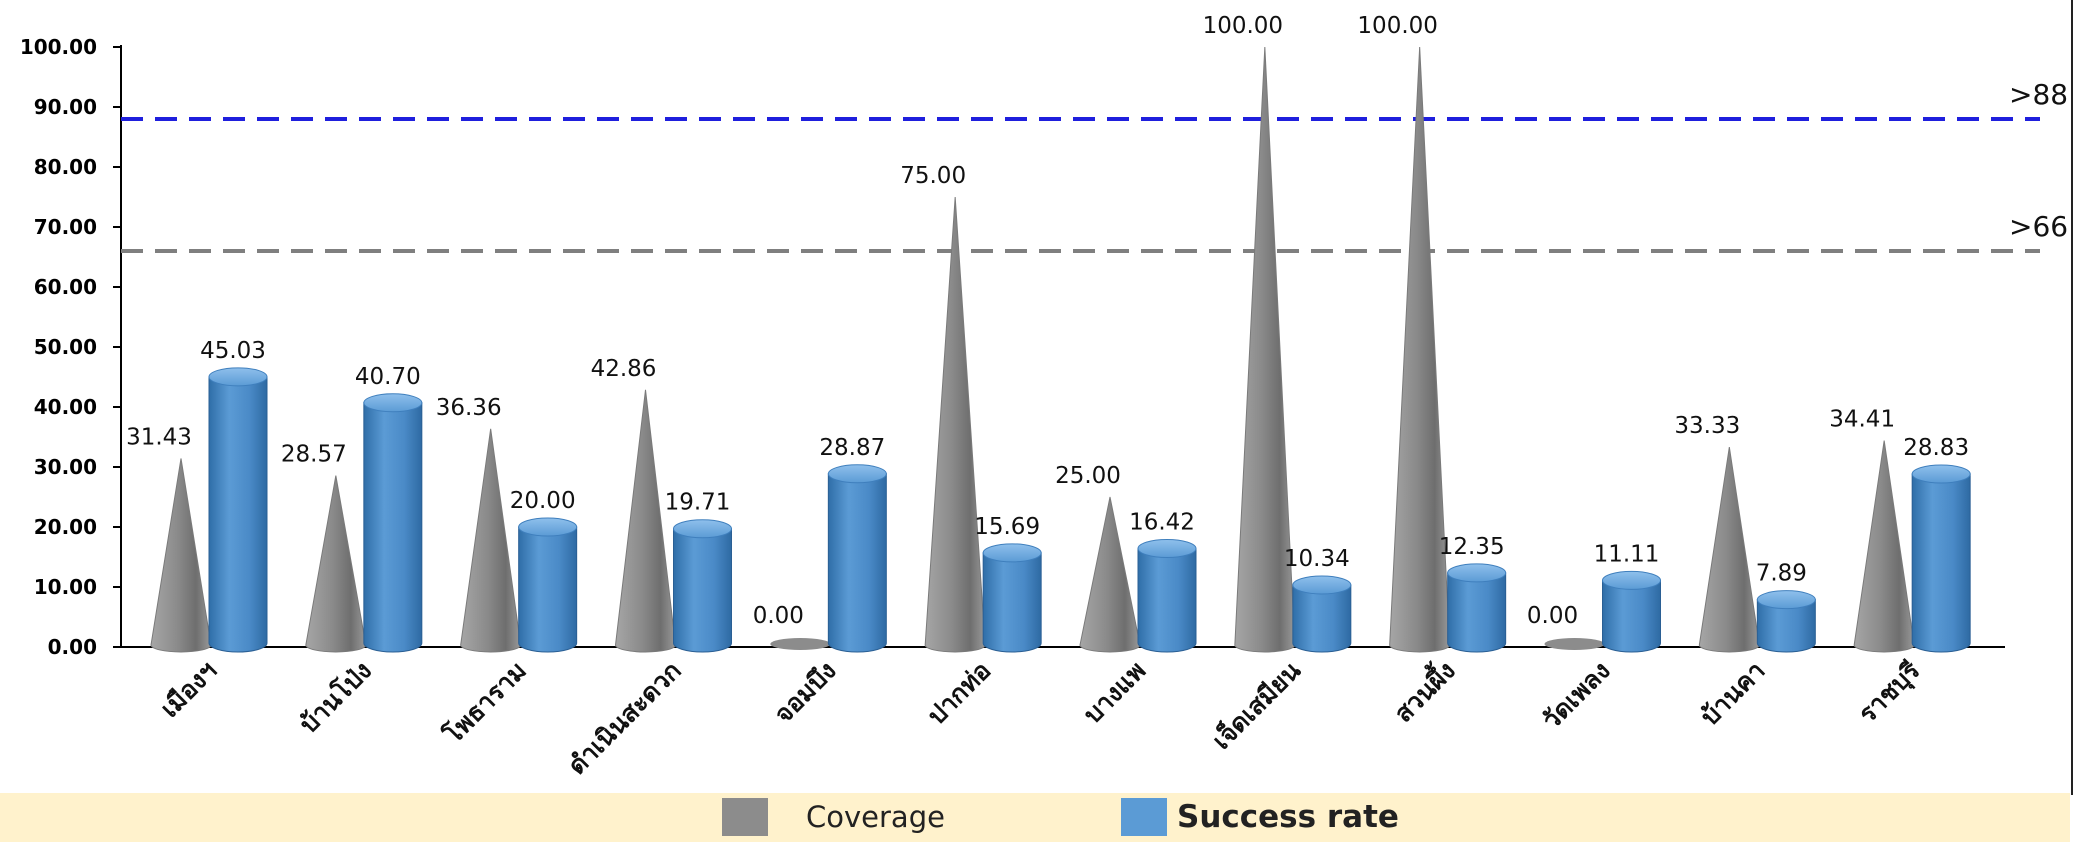 This screenshot has height=842, width=2091. What do you see at coordinates (72, 647) in the screenshot?
I see `y-tick-label: 0.00` at bounding box center [72, 647].